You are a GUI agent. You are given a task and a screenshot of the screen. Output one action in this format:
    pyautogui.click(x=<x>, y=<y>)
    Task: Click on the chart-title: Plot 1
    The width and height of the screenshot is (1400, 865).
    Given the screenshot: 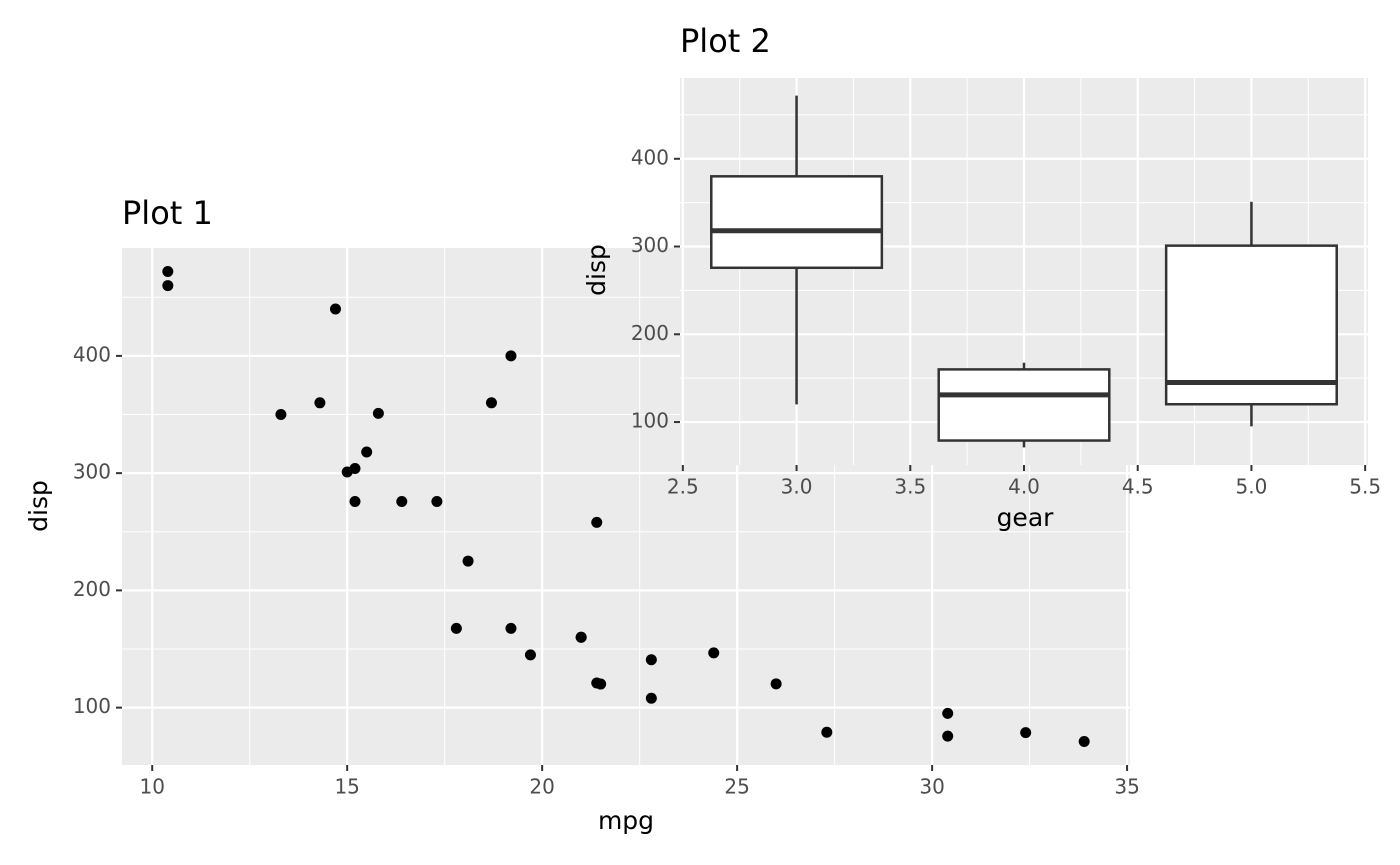 What is the action you would take?
    pyautogui.click(x=167, y=213)
    